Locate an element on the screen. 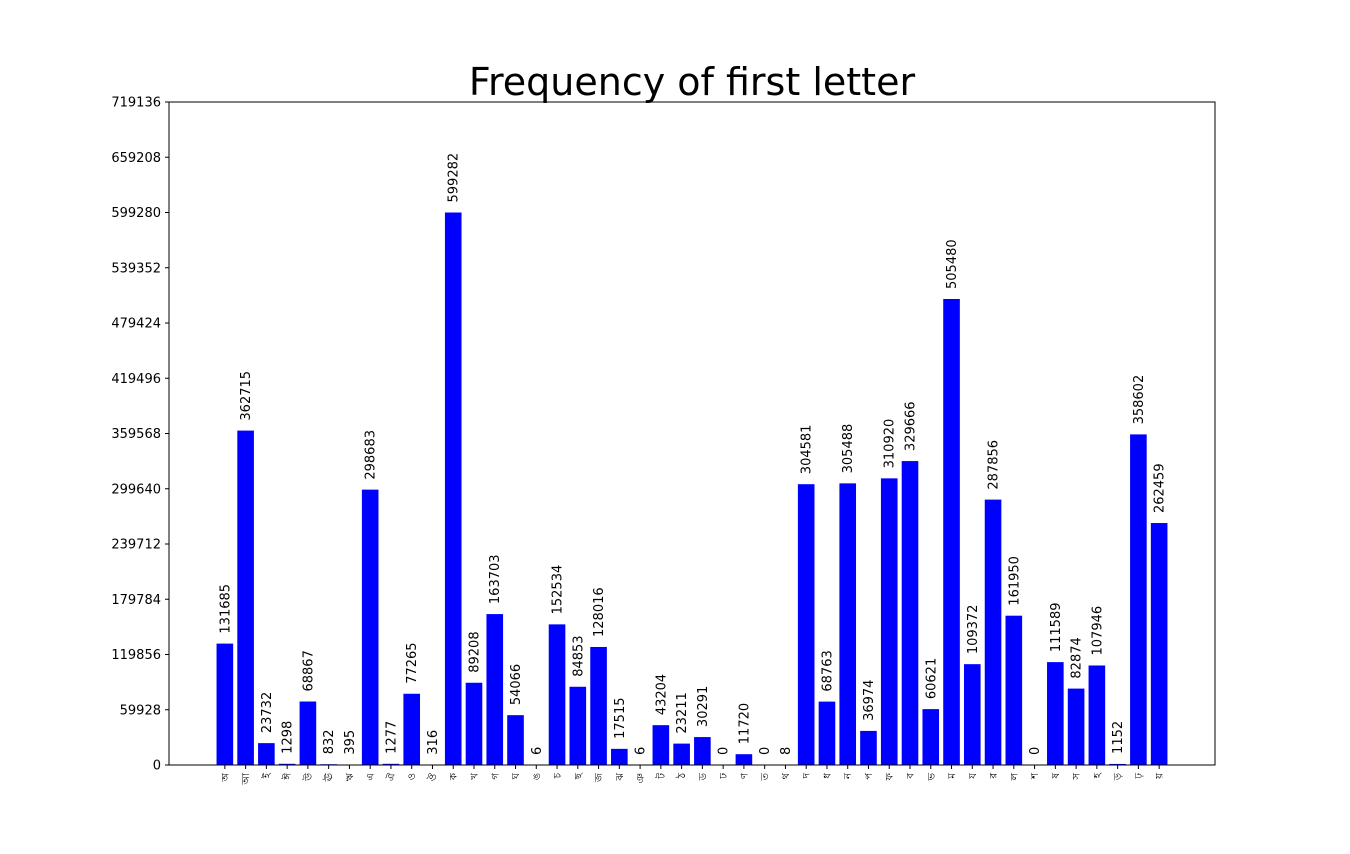  x-tick-label: দ is located at coordinates (807, 775).